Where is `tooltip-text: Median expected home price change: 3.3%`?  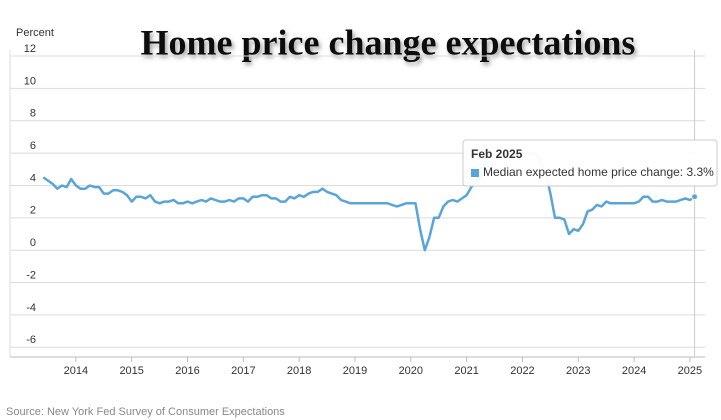 tooltip-text: Median expected home price change: 3.3% is located at coordinates (598, 172).